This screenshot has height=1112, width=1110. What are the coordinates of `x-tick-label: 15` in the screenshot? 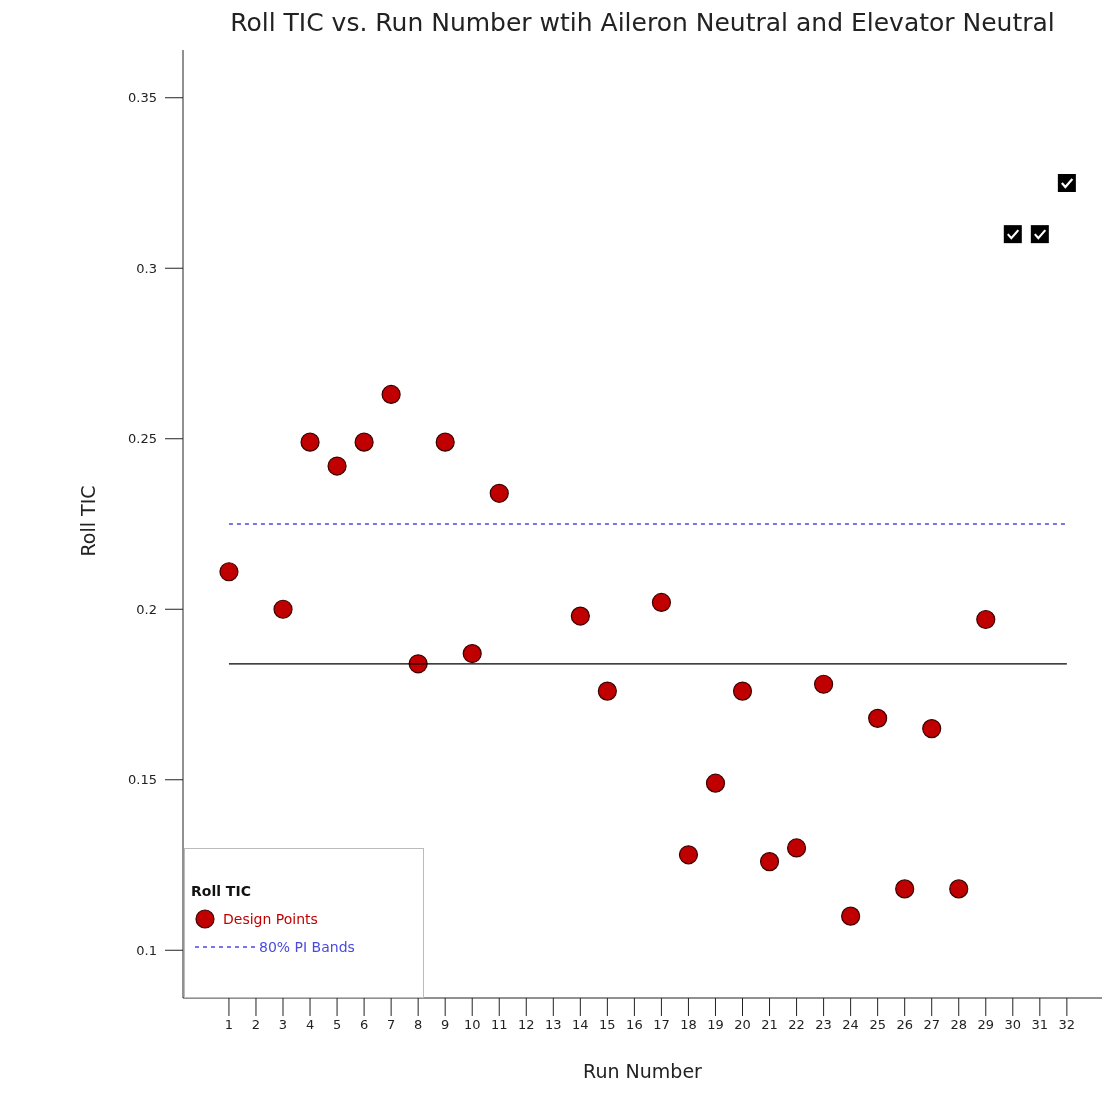 It's located at (607, 1025).